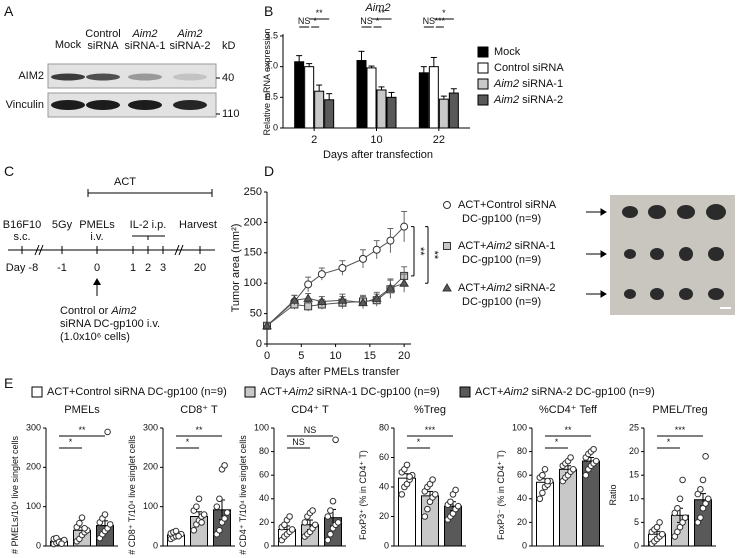 The image size is (739, 558). Describe the element at coordinates (501, 260) in the screenshot. I see `legend-label: DC-gp100 (n=9)` at that location.